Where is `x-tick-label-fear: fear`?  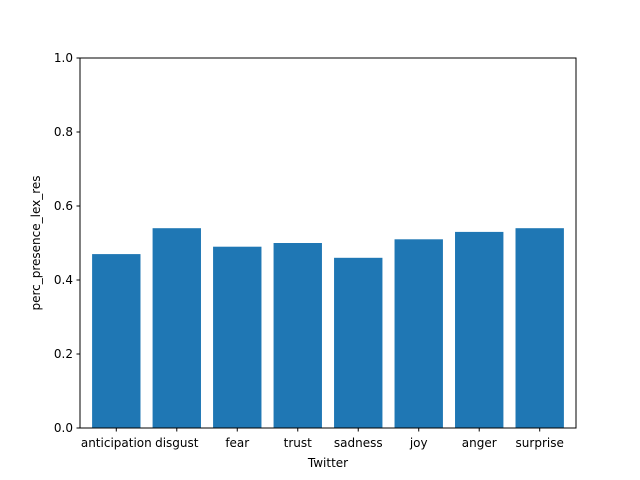 x-tick-label-fear: fear is located at coordinates (237, 443).